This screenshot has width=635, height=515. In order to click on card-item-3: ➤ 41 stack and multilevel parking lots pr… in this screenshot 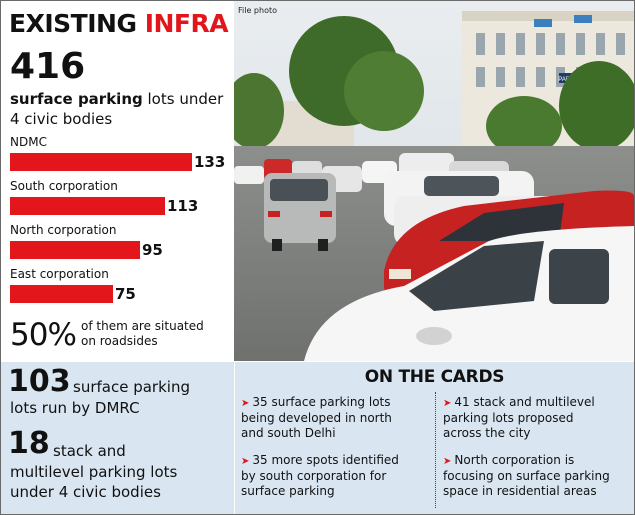, I will do `click(519, 418)`.